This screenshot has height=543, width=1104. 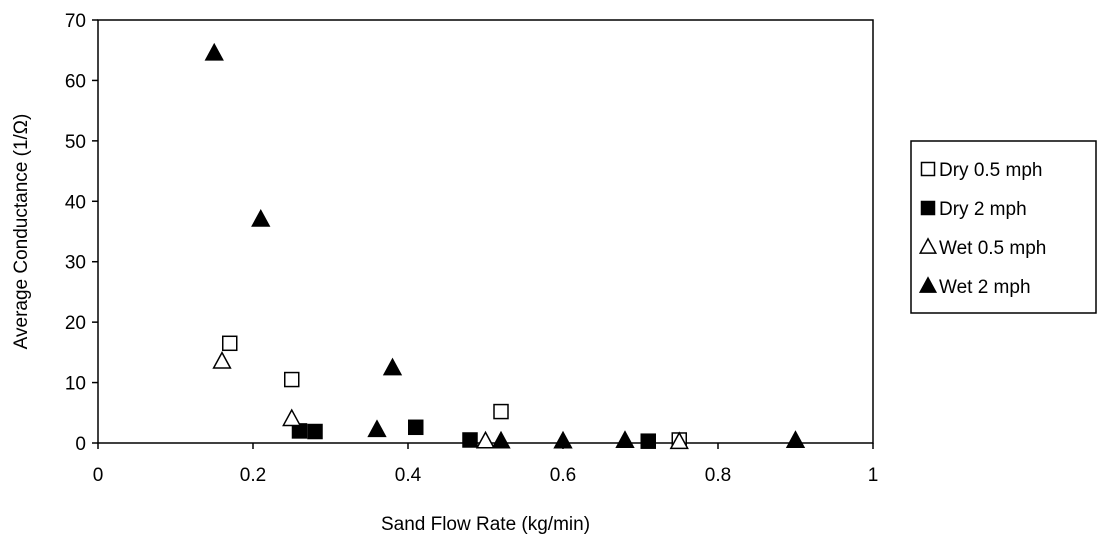 I want to click on legend-label: Wet 0.5 mph, so click(x=992, y=248).